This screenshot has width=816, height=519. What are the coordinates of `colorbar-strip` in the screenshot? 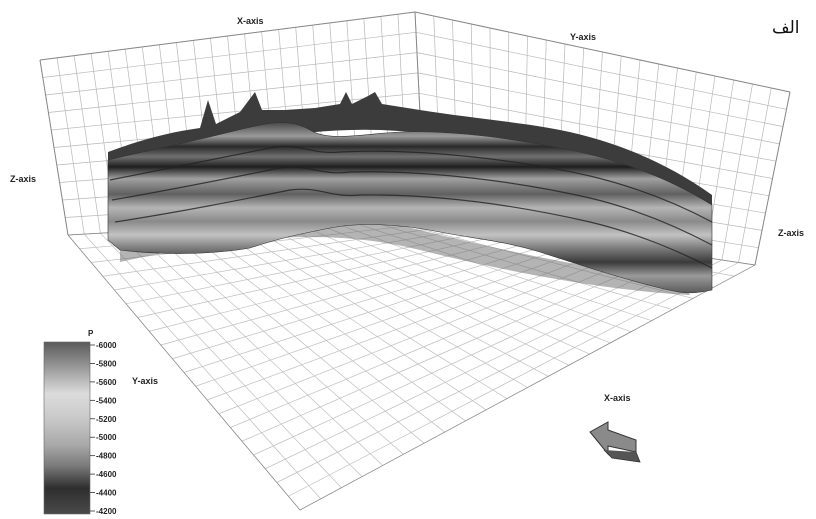 It's located at (67, 428).